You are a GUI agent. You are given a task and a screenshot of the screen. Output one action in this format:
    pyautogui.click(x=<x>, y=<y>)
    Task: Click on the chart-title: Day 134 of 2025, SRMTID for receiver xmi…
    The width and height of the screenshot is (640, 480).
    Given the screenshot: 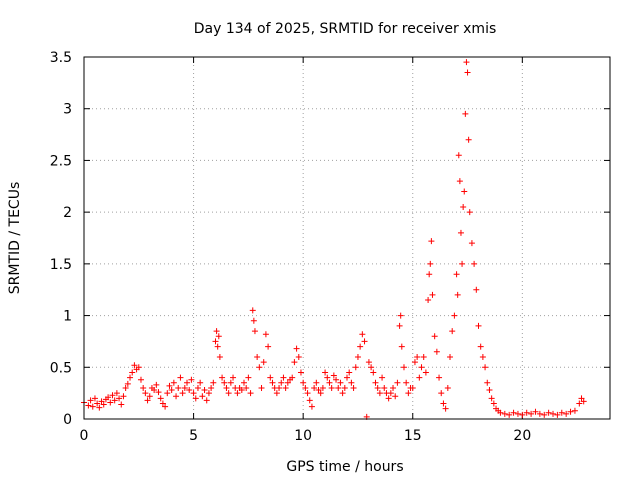 What is the action you would take?
    pyautogui.click(x=345, y=29)
    